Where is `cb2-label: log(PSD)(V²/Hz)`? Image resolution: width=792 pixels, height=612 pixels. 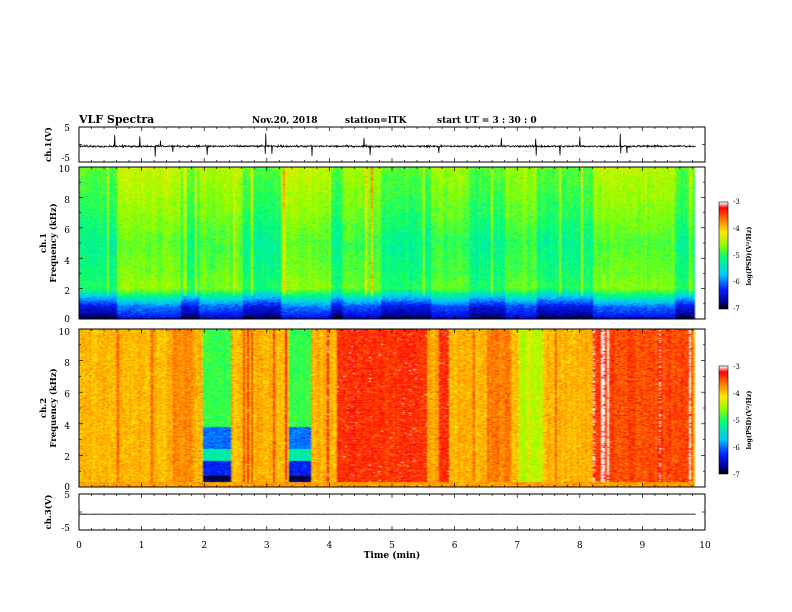
cb2-label: log(PSD)(V²/Hz) is located at coordinates (749, 420).